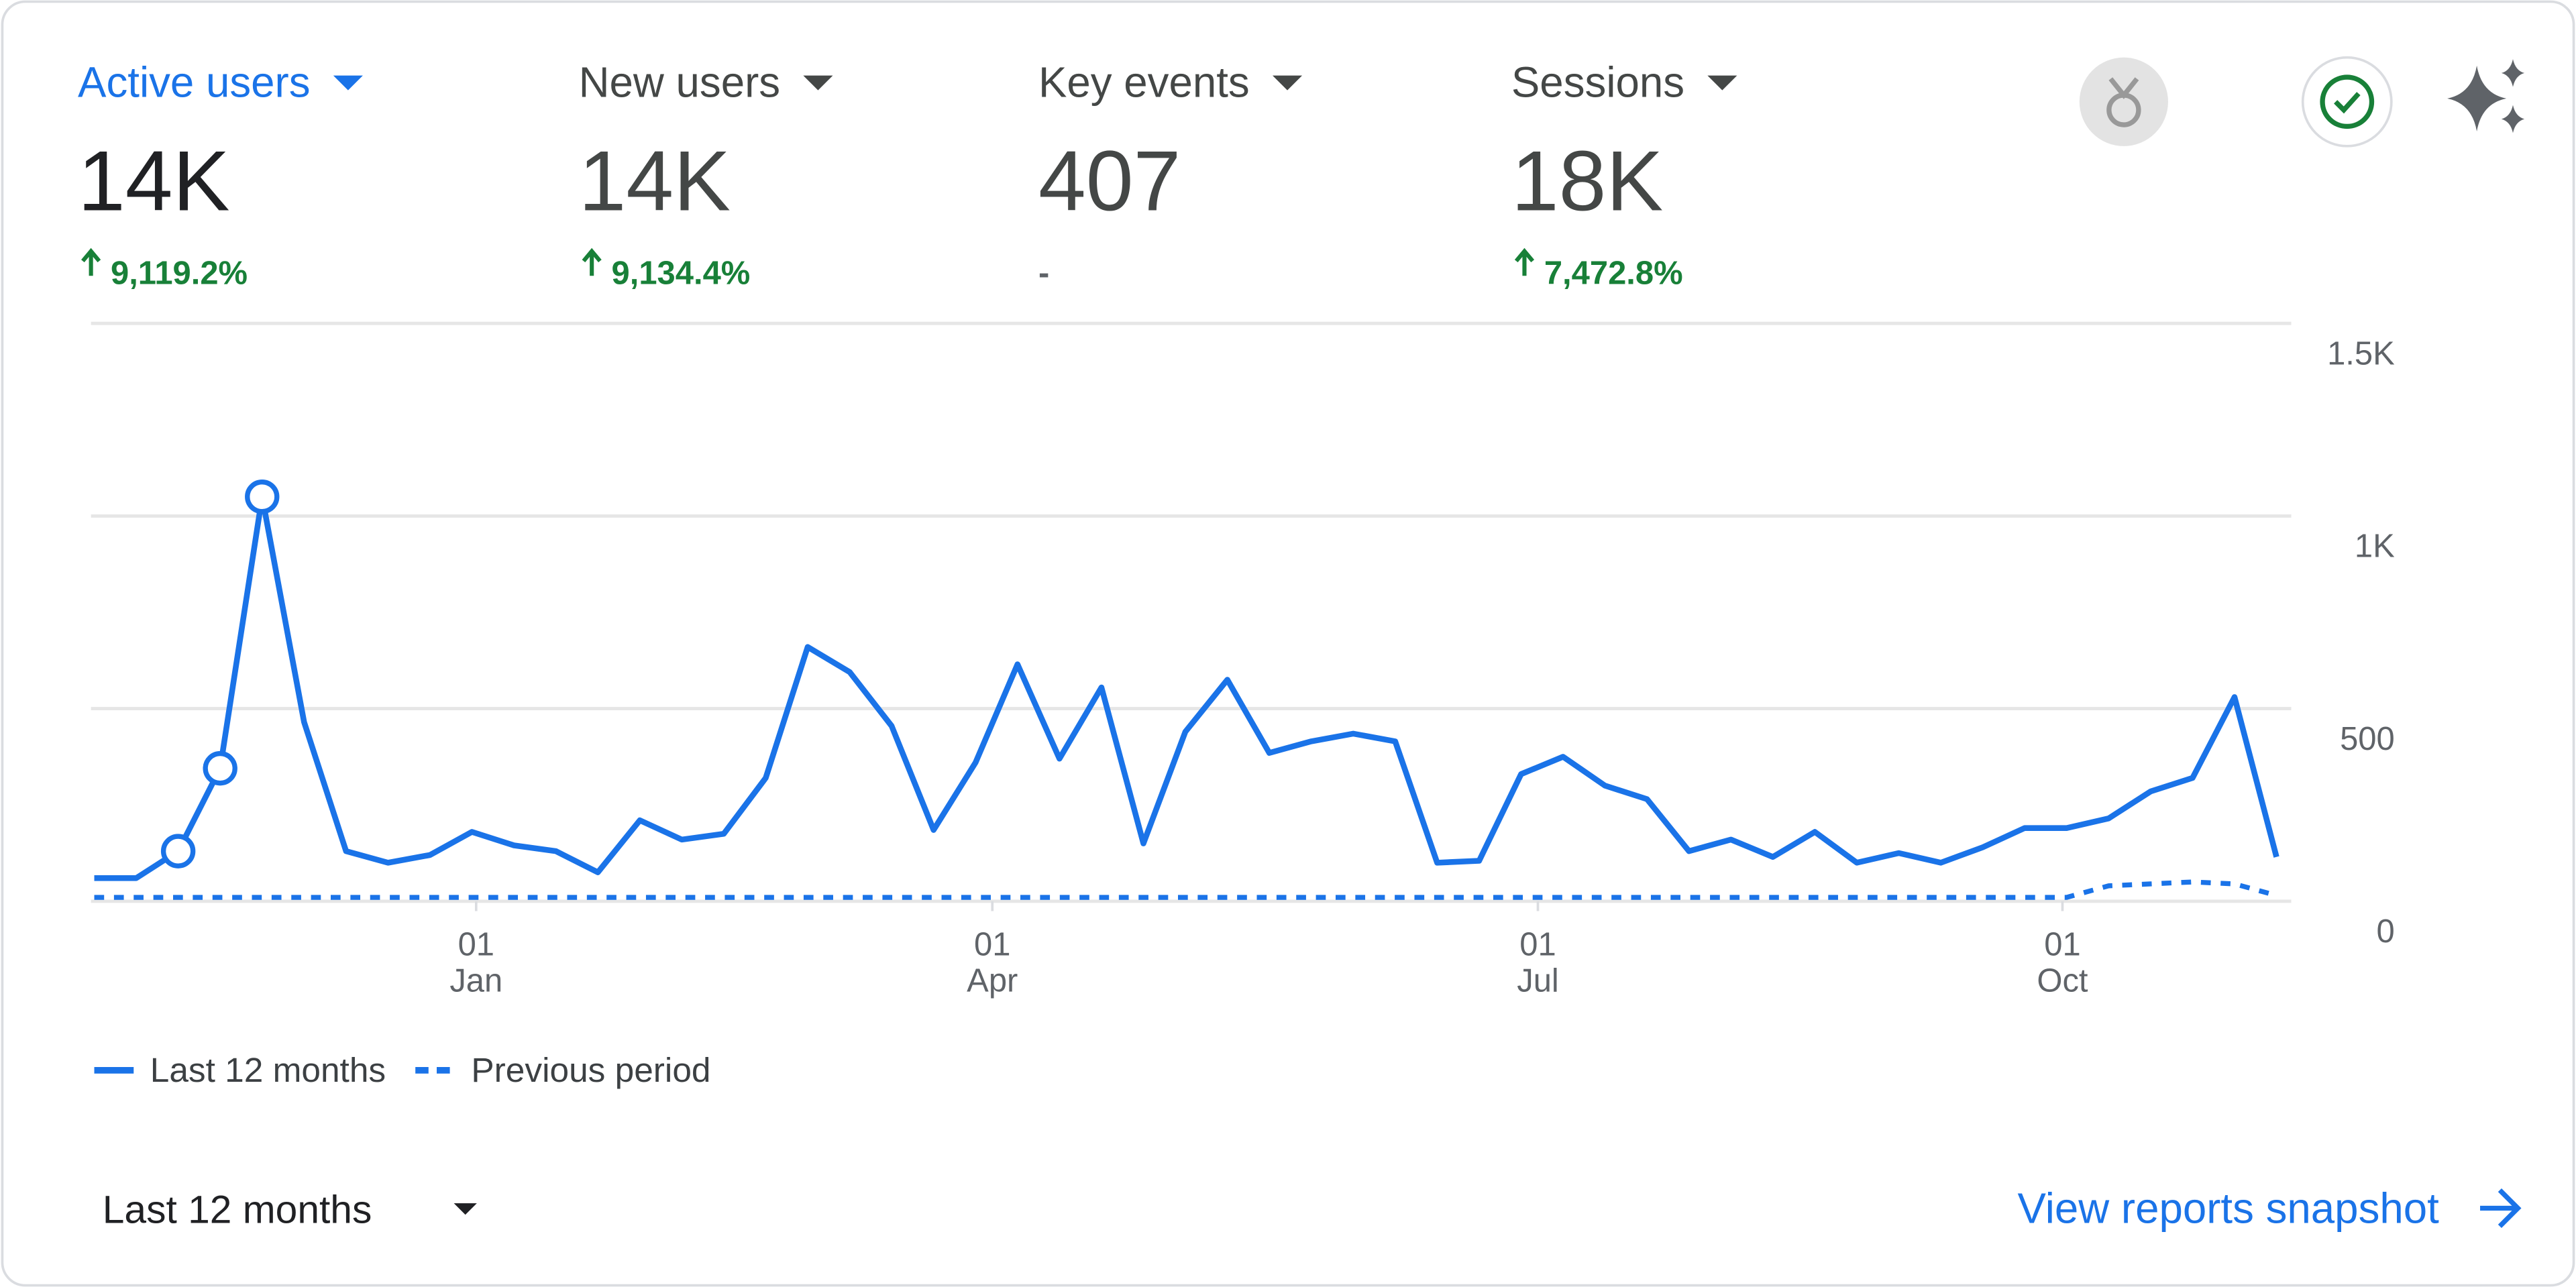  Describe the element at coordinates (1538, 980) in the screenshot. I see `x-tick-sublabel: Jul` at that location.